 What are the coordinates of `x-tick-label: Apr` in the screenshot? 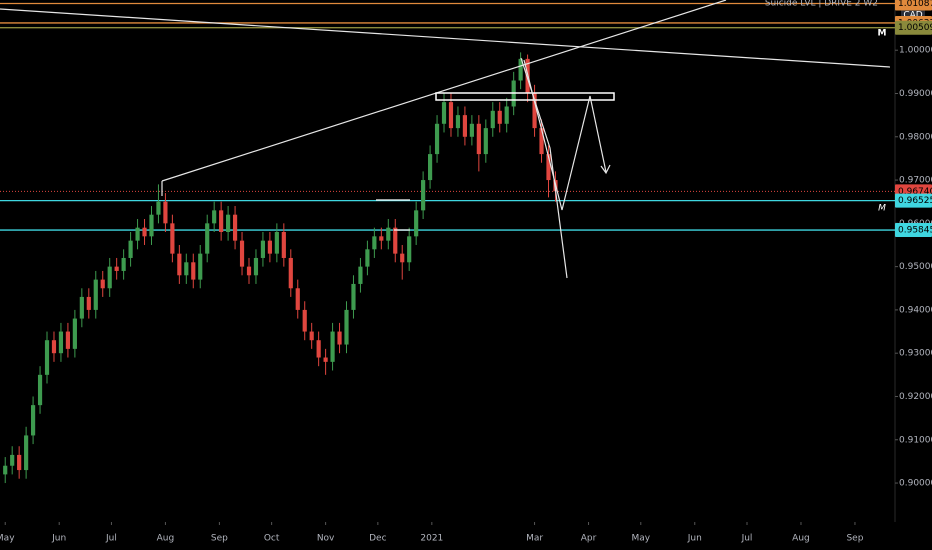 It's located at (589, 539).